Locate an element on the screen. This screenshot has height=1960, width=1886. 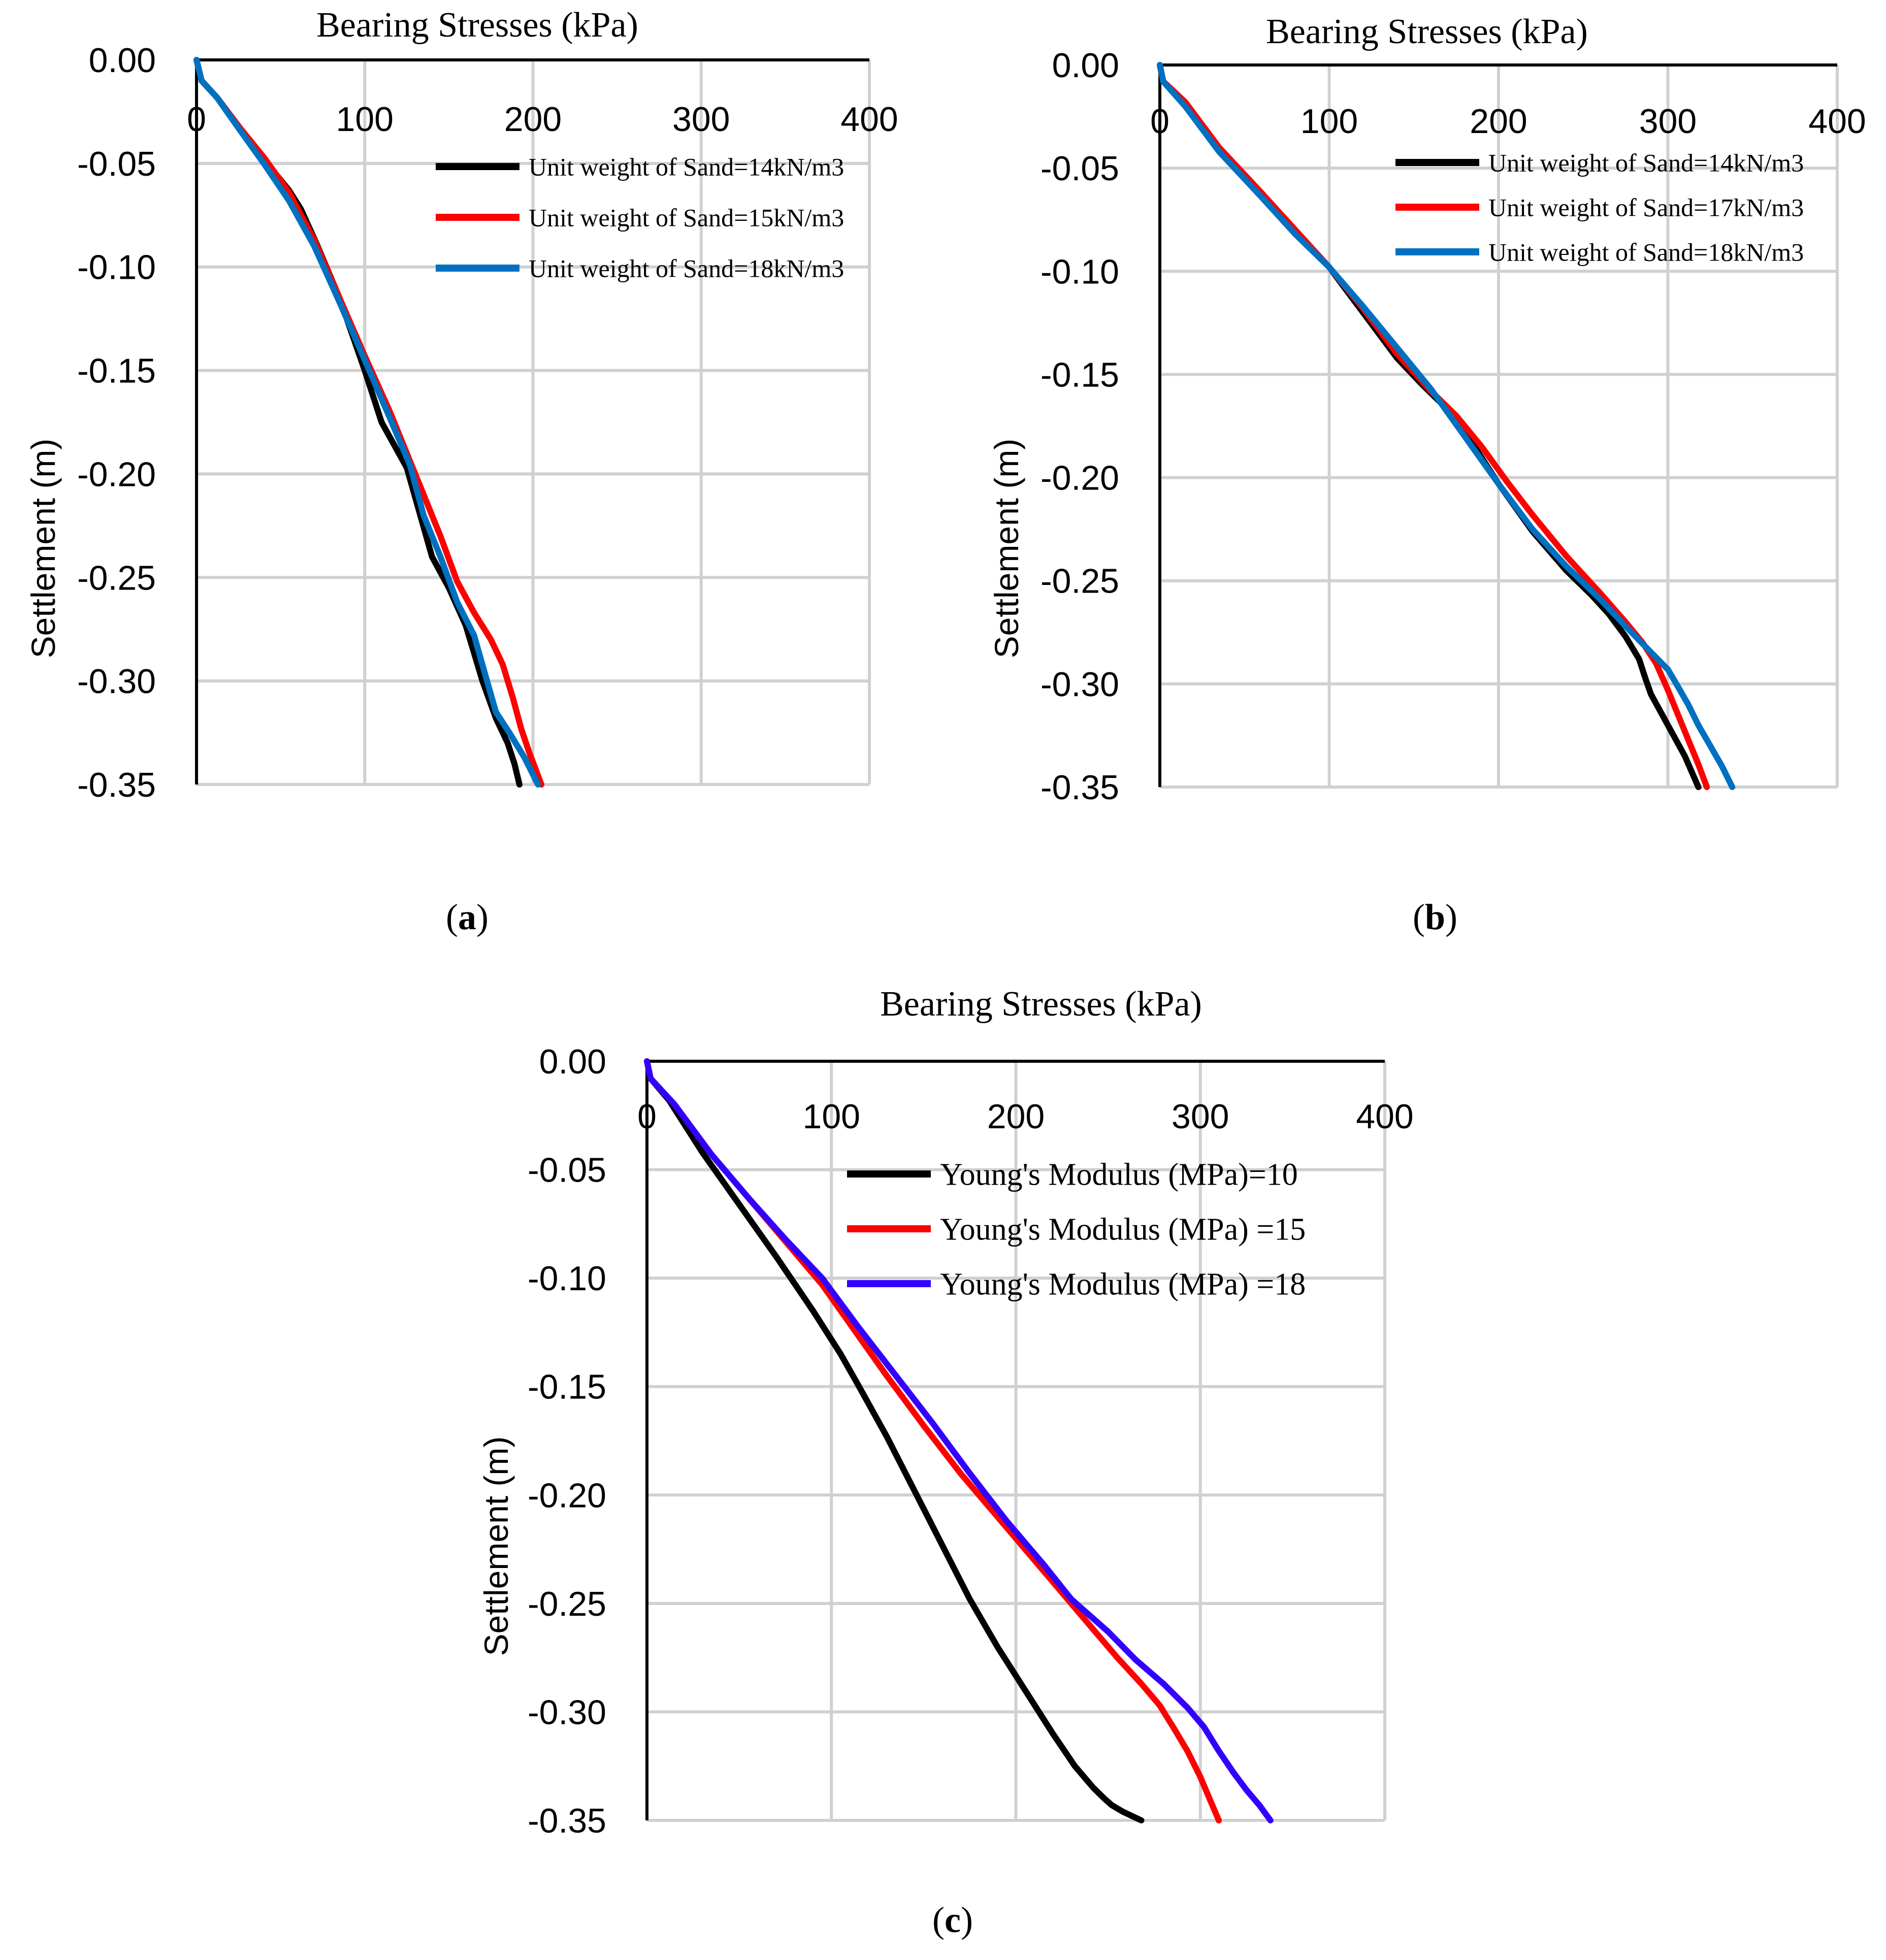
caption-c: (c) is located at coordinates (953, 1920).